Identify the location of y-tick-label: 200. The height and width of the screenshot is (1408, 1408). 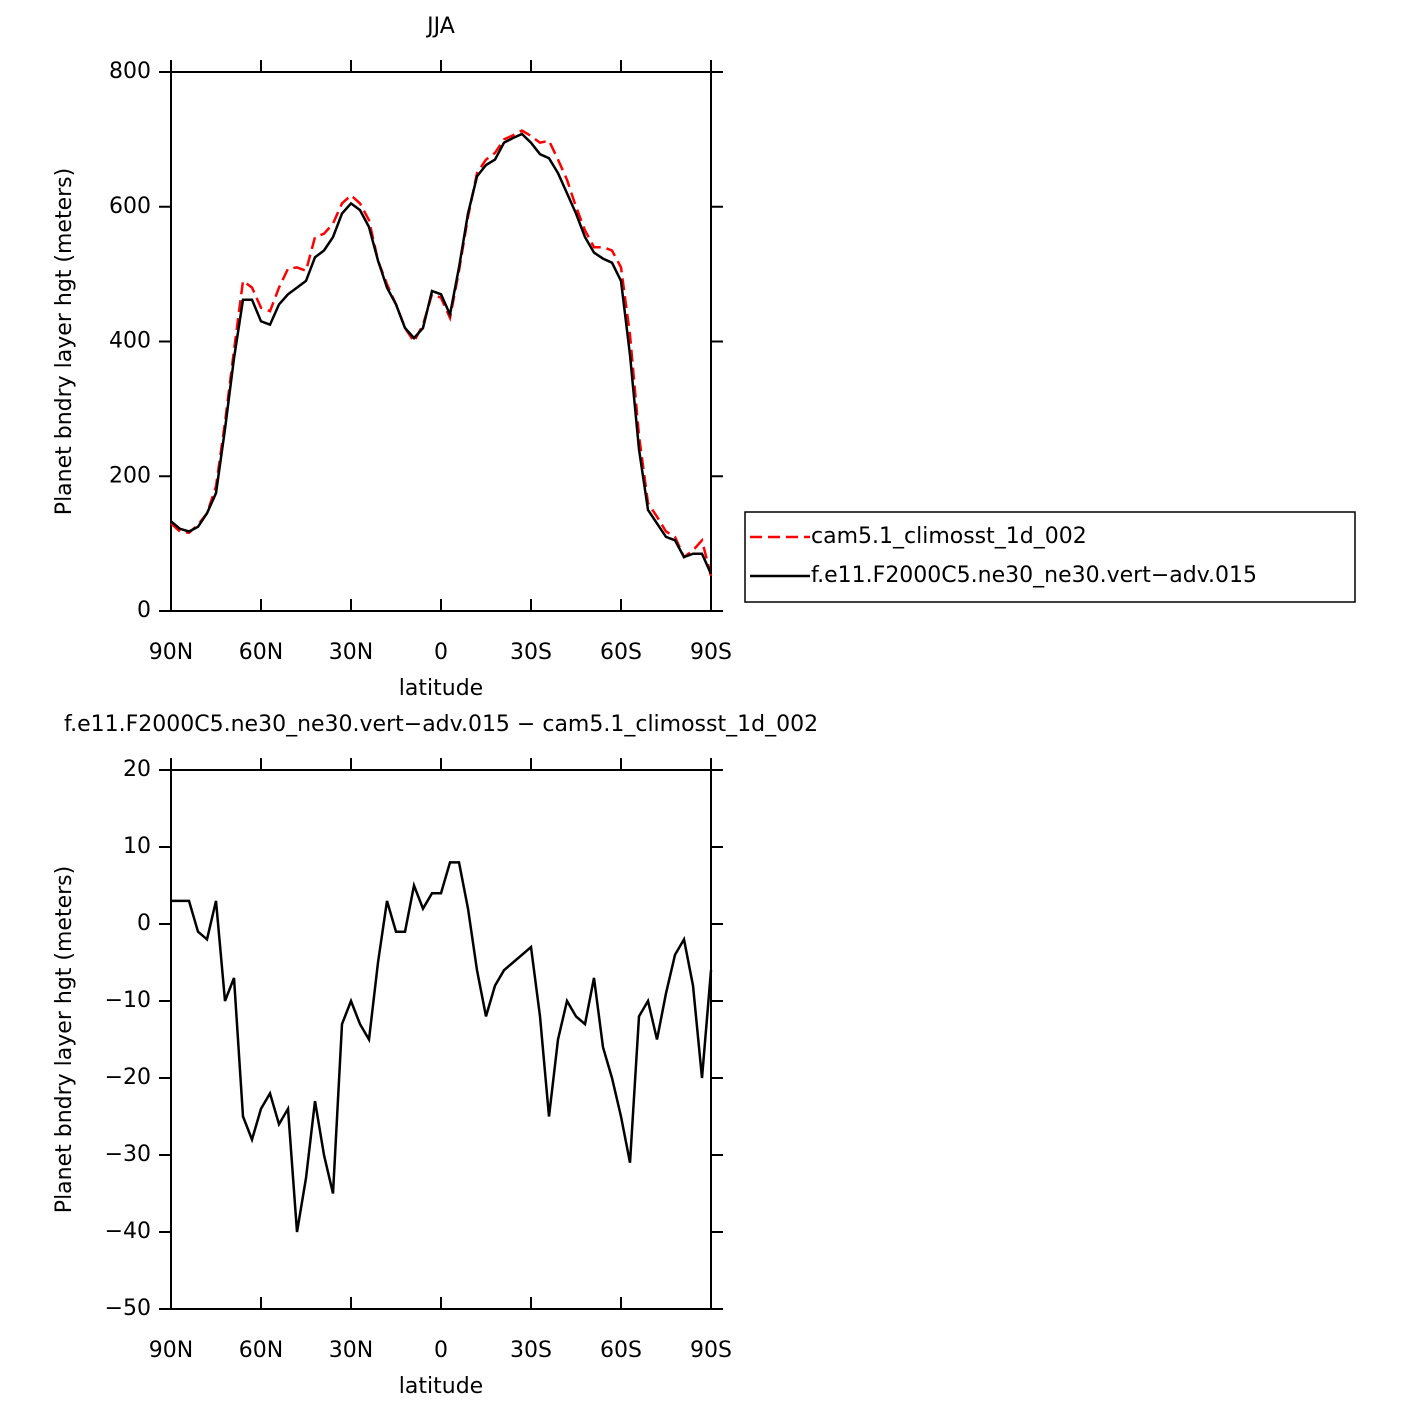
(130, 475).